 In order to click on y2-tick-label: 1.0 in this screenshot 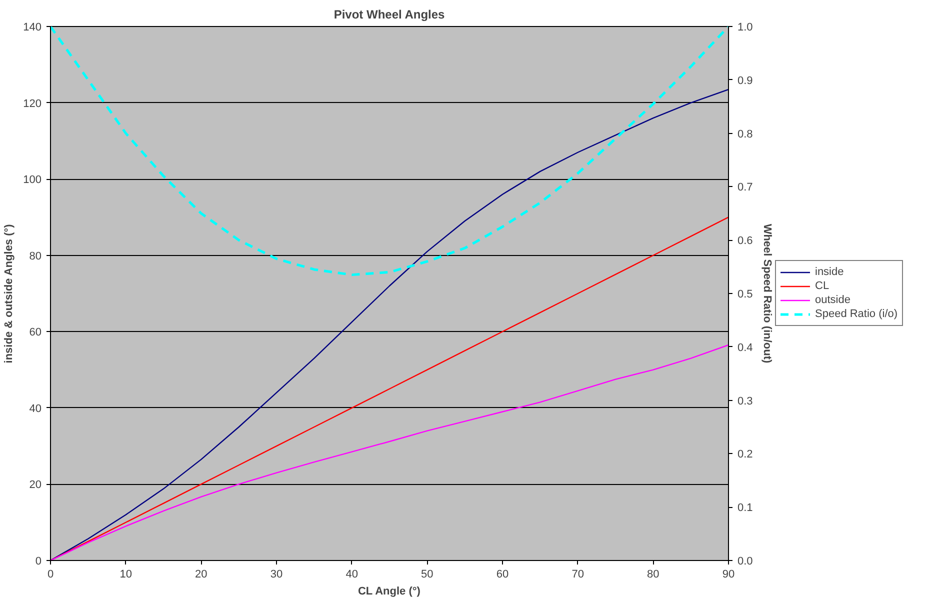, I will do `click(745, 28)`.